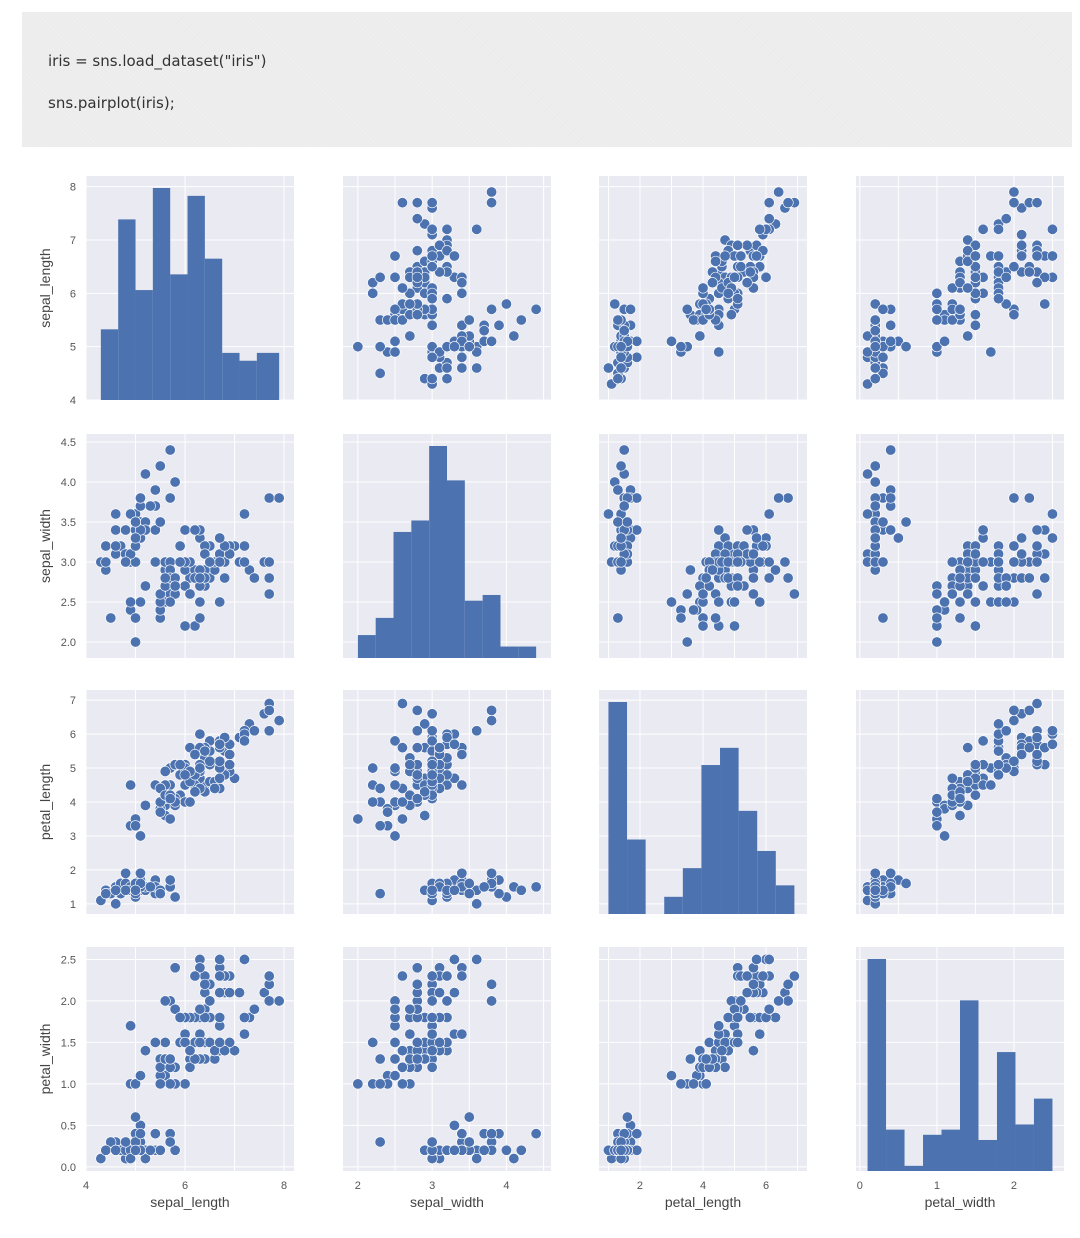 The width and height of the screenshot is (1080, 1238). Describe the element at coordinates (937, 1186) in the screenshot. I see `x-tick-label-petal_width: 1` at that location.